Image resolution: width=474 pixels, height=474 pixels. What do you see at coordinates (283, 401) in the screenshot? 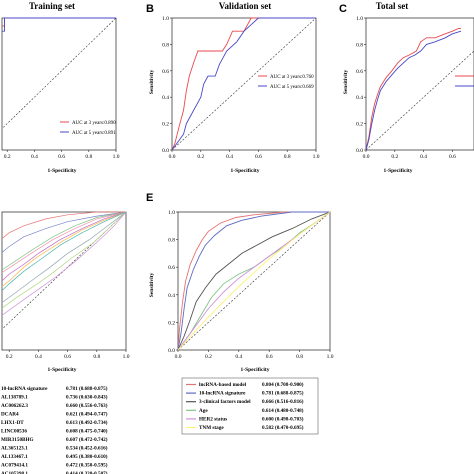
I see `legend-e-value: 0.666 (0.516-0.816)` at bounding box center [283, 401].